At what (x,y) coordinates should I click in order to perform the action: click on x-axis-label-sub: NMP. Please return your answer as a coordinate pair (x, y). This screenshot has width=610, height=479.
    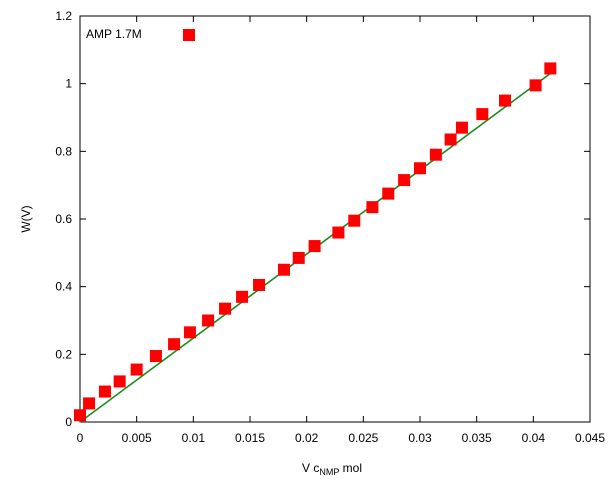
    Looking at the image, I should click on (329, 472).